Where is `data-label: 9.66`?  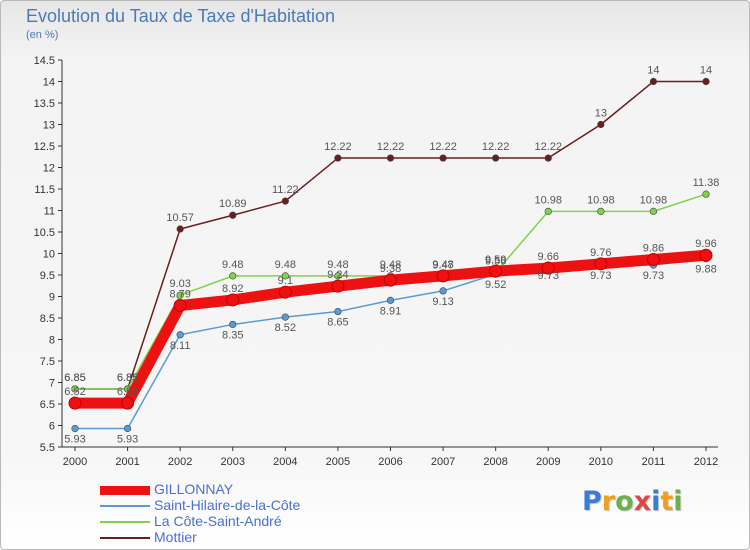 data-label: 9.66 is located at coordinates (548, 257).